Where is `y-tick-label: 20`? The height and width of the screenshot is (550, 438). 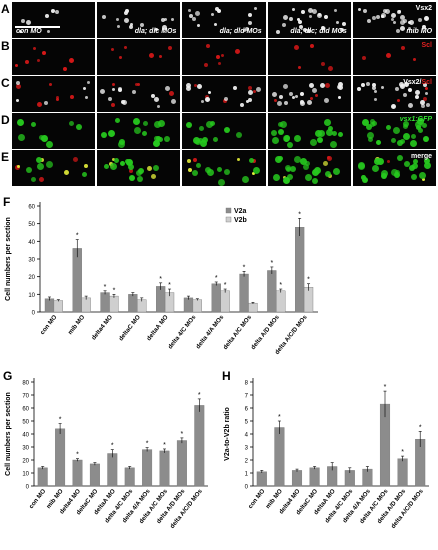
y-tick-label: 20 is located at coordinates (25, 462).